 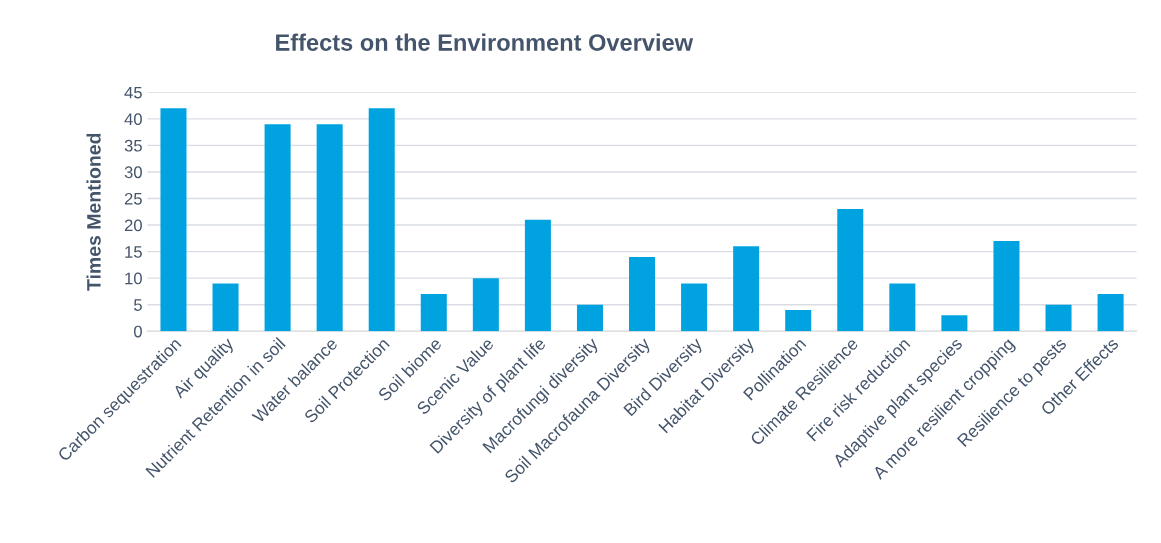 What do you see at coordinates (137, 305) in the screenshot?
I see `y-tick-label: 5` at bounding box center [137, 305].